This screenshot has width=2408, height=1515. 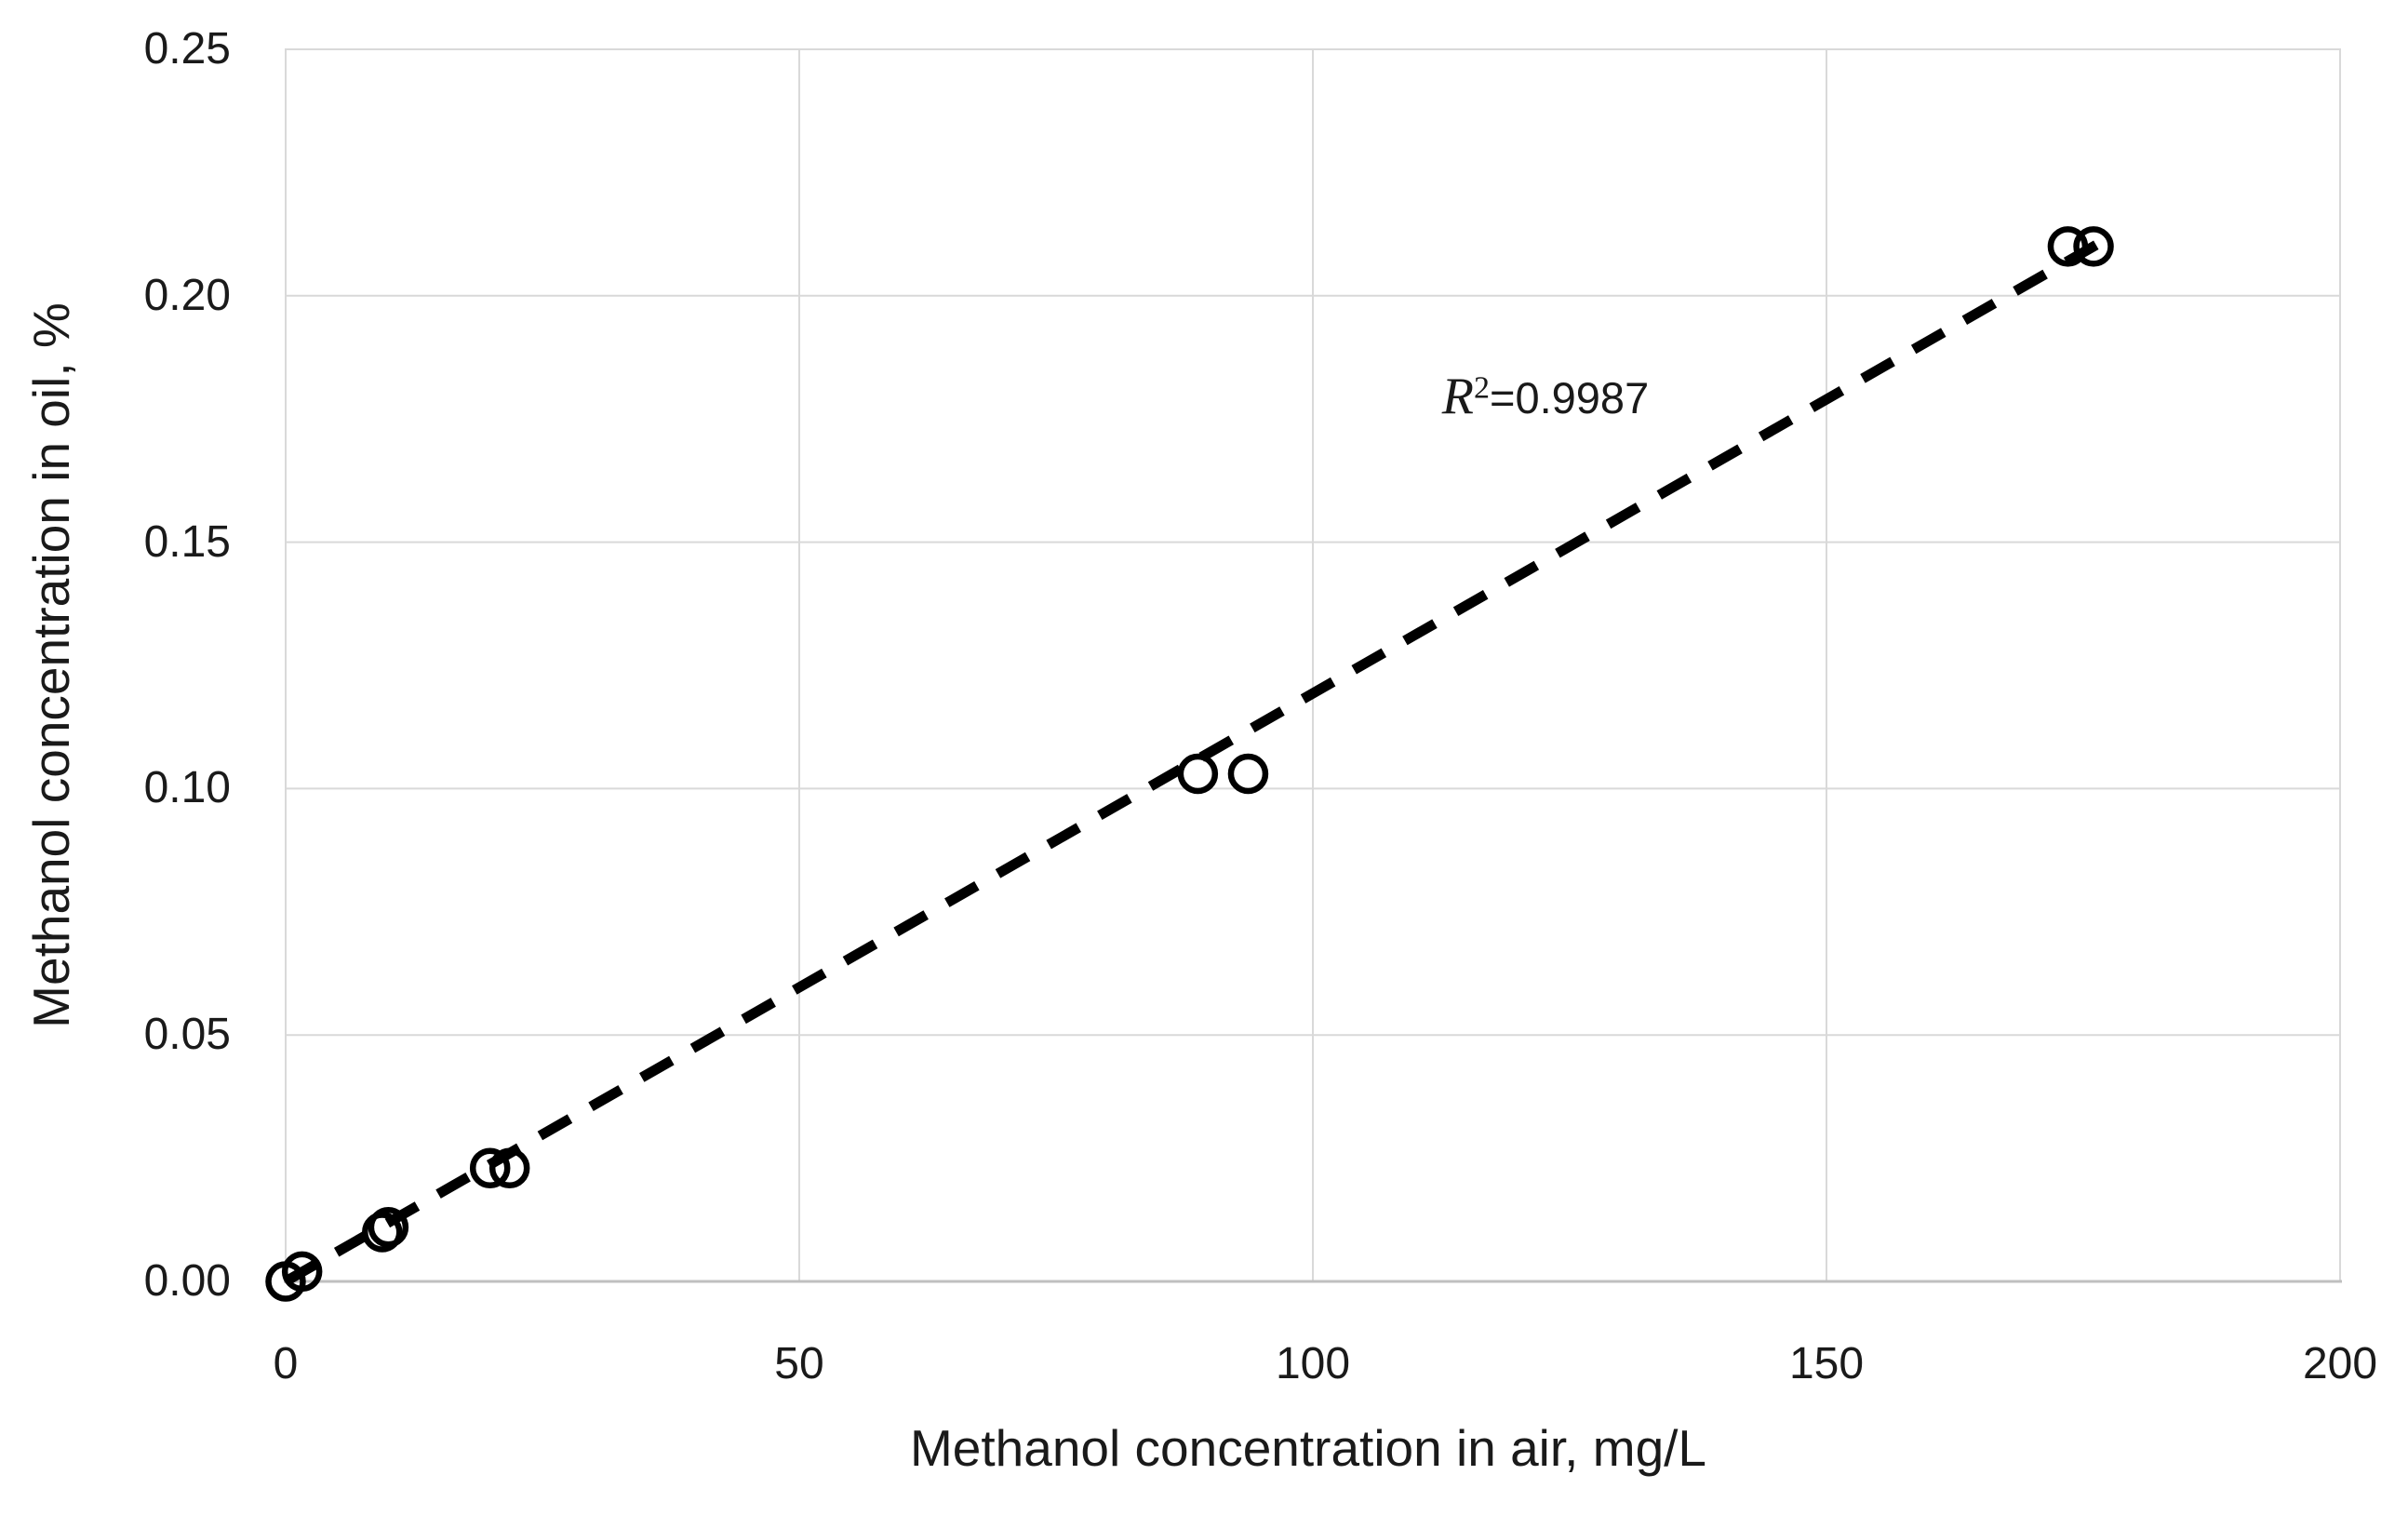 I want to click on y-tick-label: 0.25, so click(x=187, y=49).